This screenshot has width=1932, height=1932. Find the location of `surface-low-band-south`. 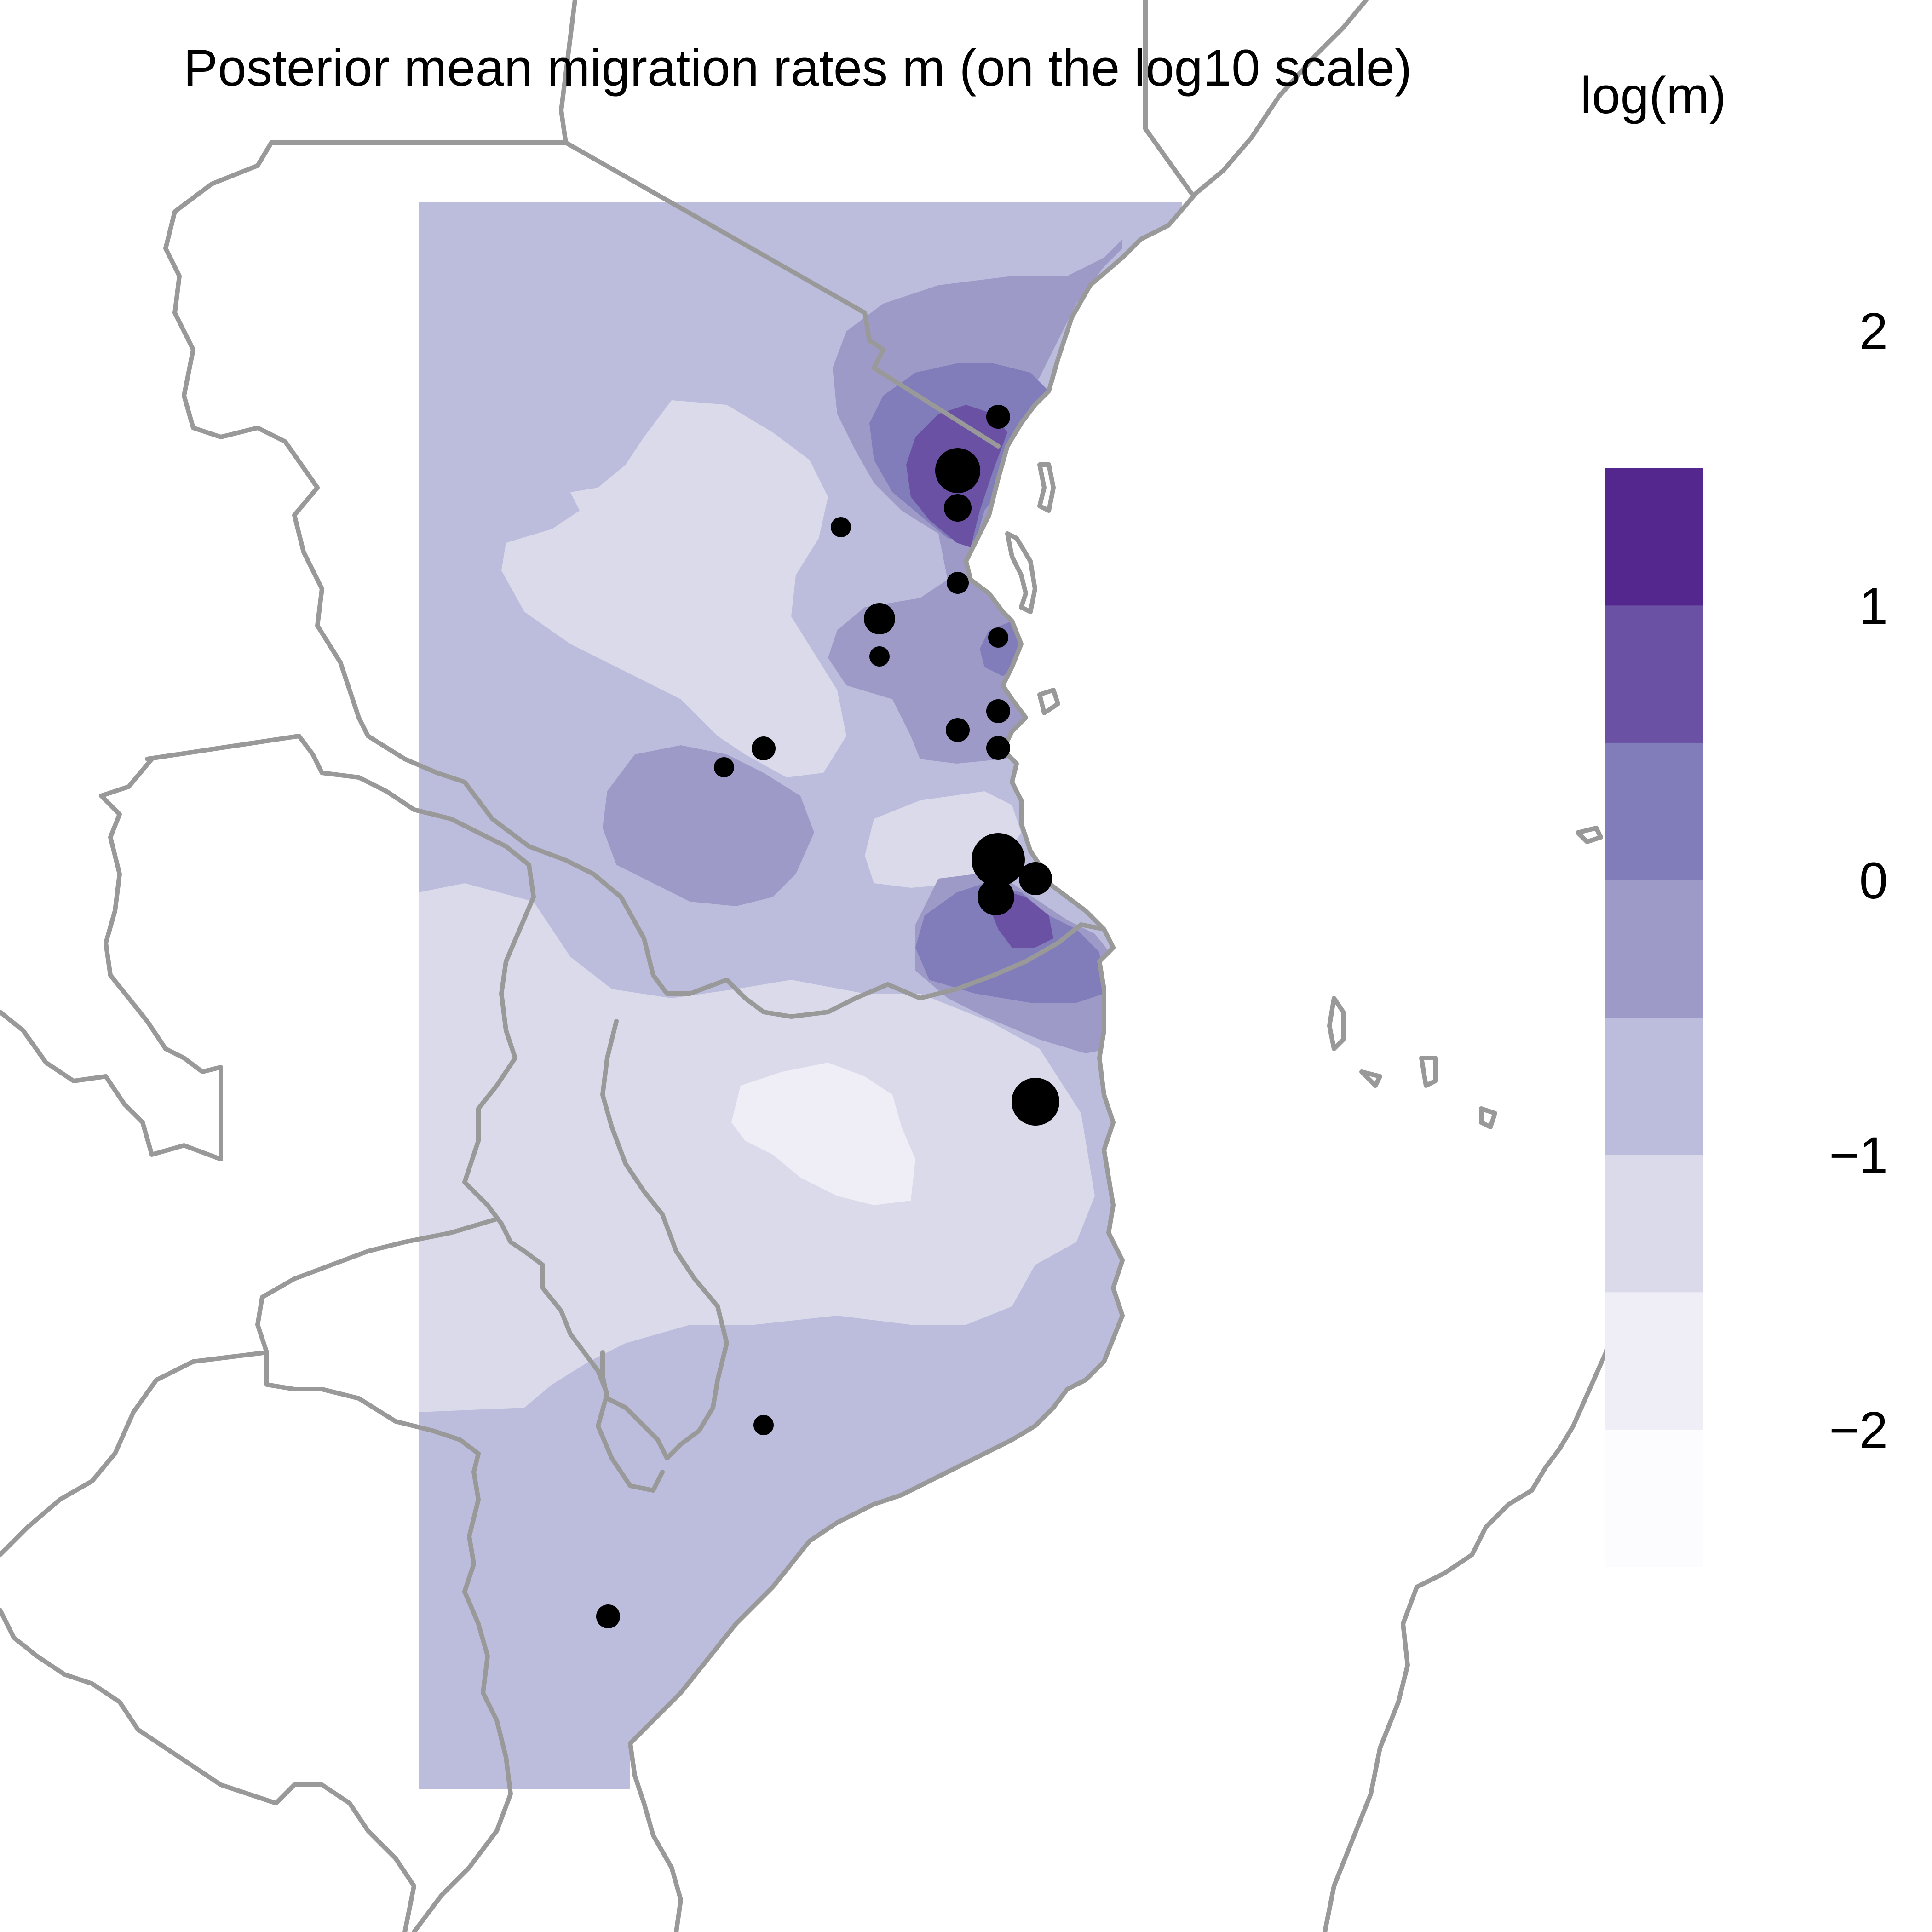

surface-low-band-south is located at coordinates (757, 1147).